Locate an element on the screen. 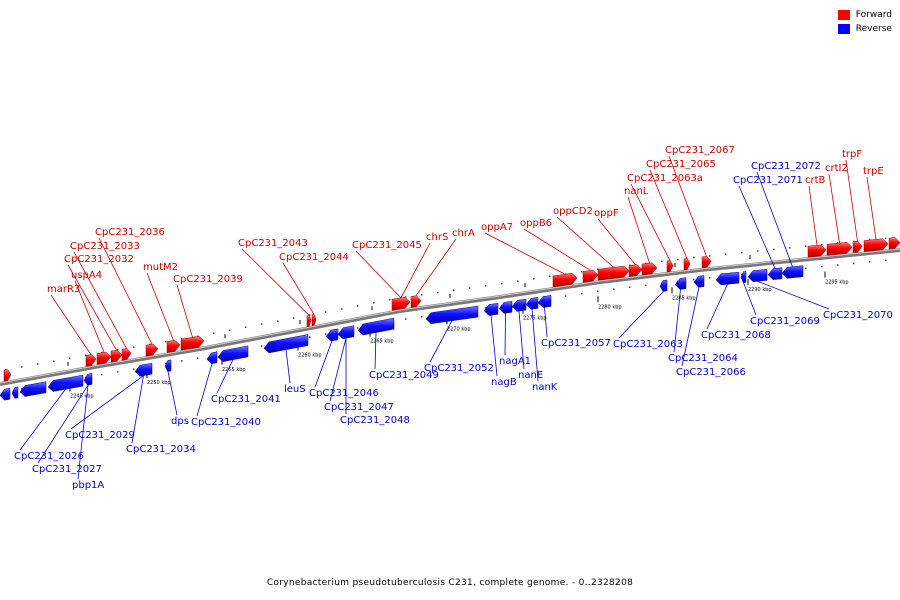  gene-label-cpc231-2065: CpC231_2065 is located at coordinates (681, 164).